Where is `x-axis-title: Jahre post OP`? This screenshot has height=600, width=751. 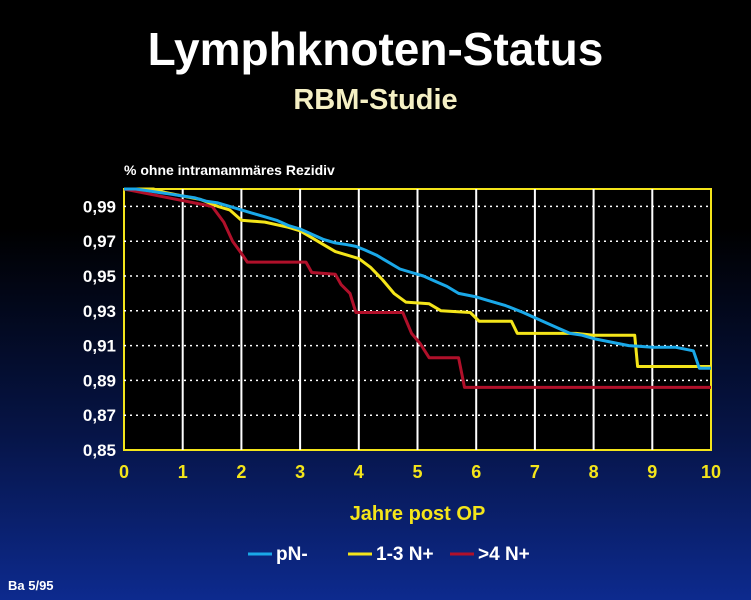 x-axis-title: Jahre post OP is located at coordinates (418, 514).